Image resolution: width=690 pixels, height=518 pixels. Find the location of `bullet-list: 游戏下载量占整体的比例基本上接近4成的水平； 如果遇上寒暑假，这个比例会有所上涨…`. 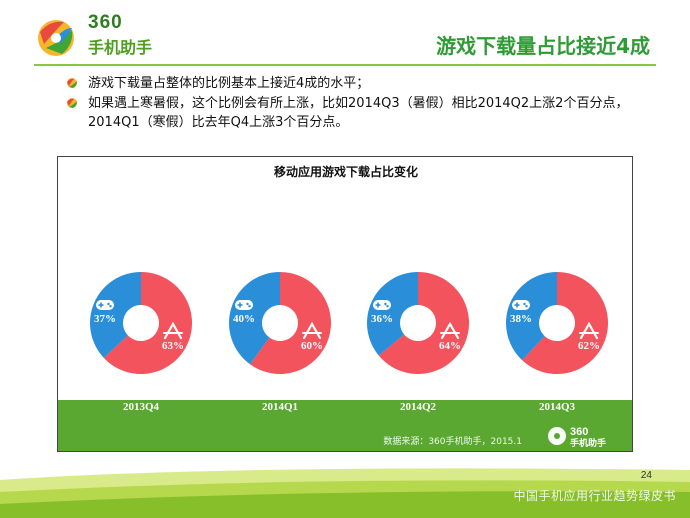

bullet-list: 游戏下载量占整体的比例基本上接近4成的水平； 如果遇上寒暑假，这个比例会有所上涨… is located at coordinates (366, 103).